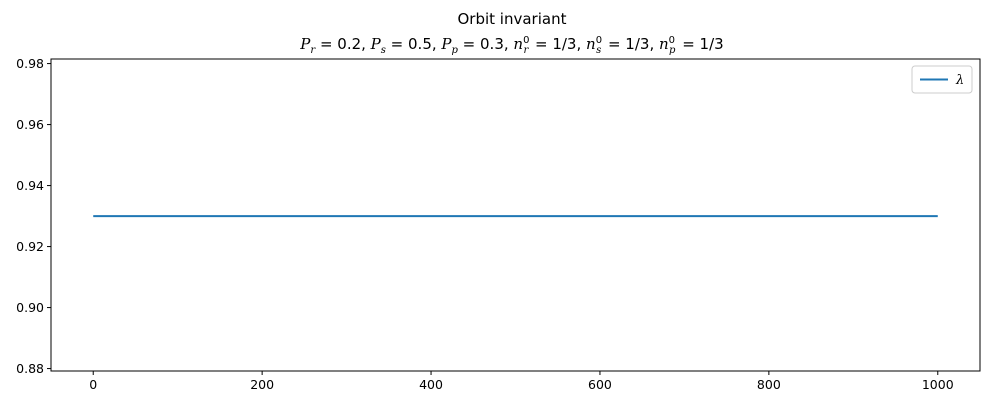  What do you see at coordinates (383, 50) in the screenshot?
I see `subtitle-ps-sub: s` at bounding box center [383, 50].